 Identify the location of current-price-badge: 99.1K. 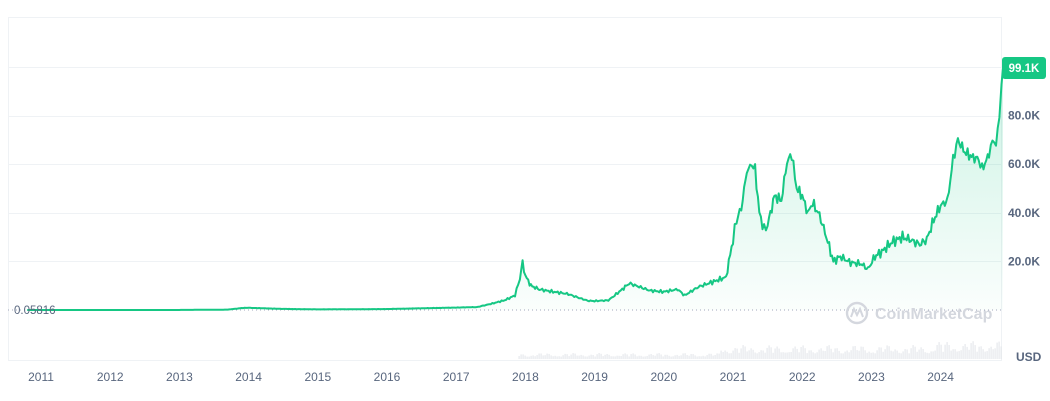
(1024, 68).